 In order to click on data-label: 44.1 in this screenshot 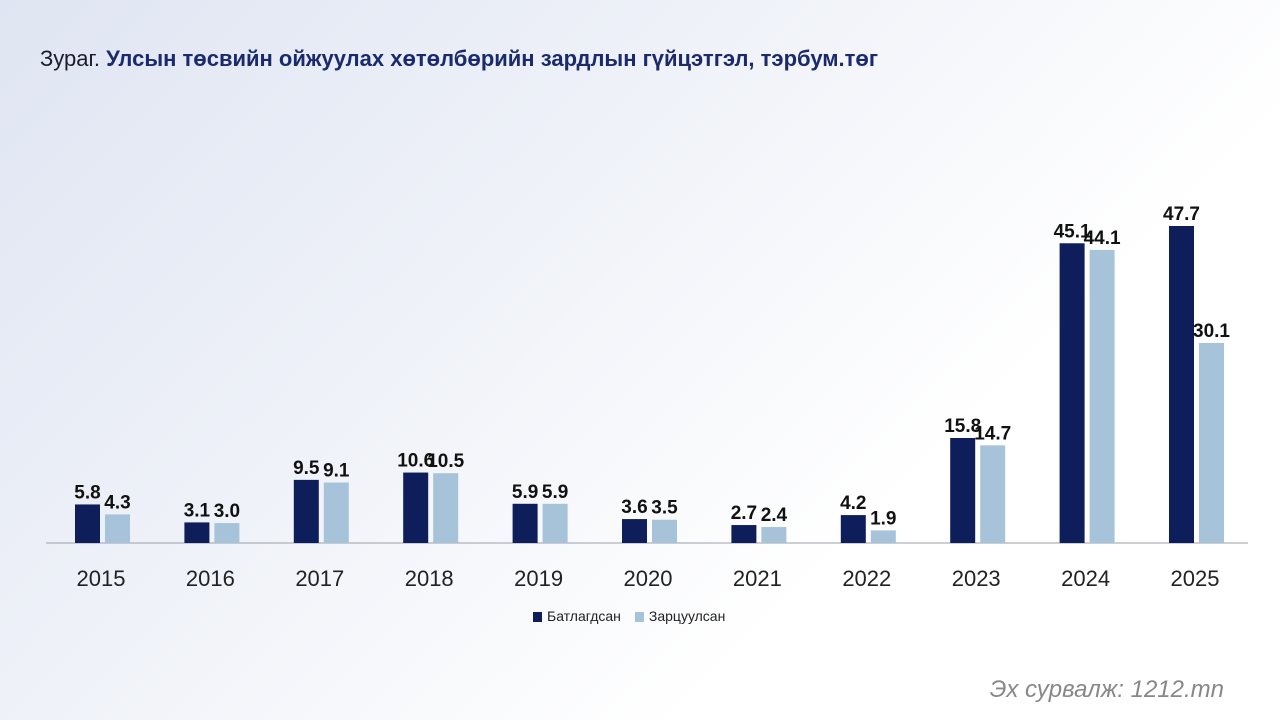, I will do `click(1102, 238)`.